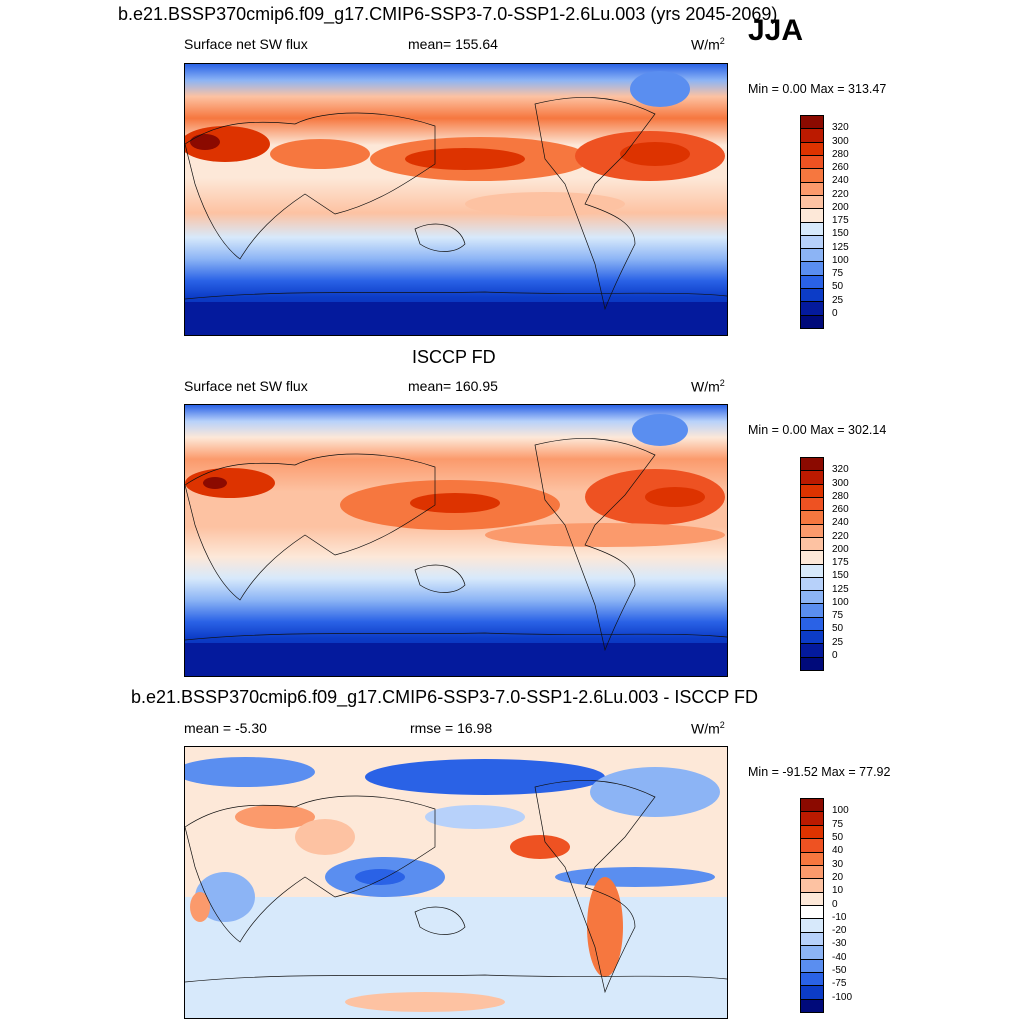 Image resolution: width=1024 pixels, height=1024 pixels. Describe the element at coordinates (838, 642) in the screenshot. I see `colorbar-tick-label: 25` at that location.